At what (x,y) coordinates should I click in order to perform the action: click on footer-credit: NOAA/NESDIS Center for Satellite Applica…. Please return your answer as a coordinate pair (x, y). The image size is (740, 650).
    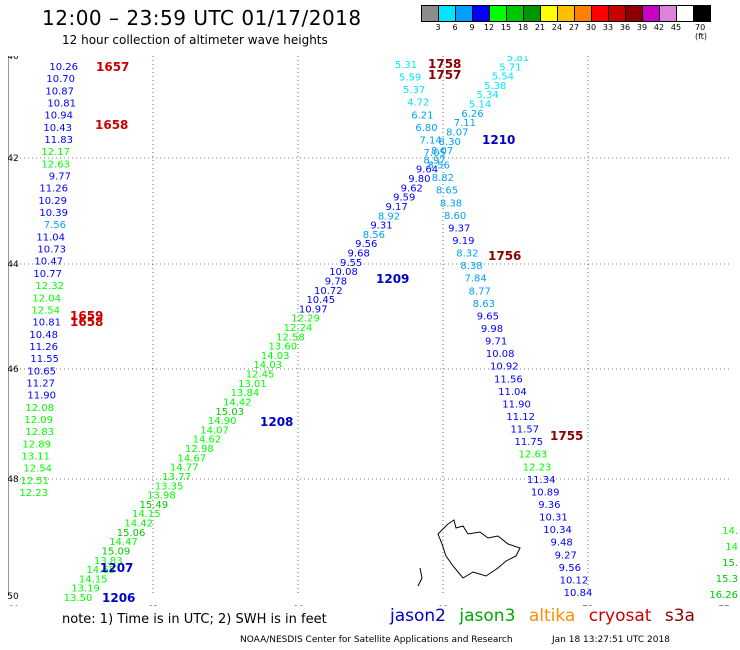
    Looking at the image, I should click on (376, 640).